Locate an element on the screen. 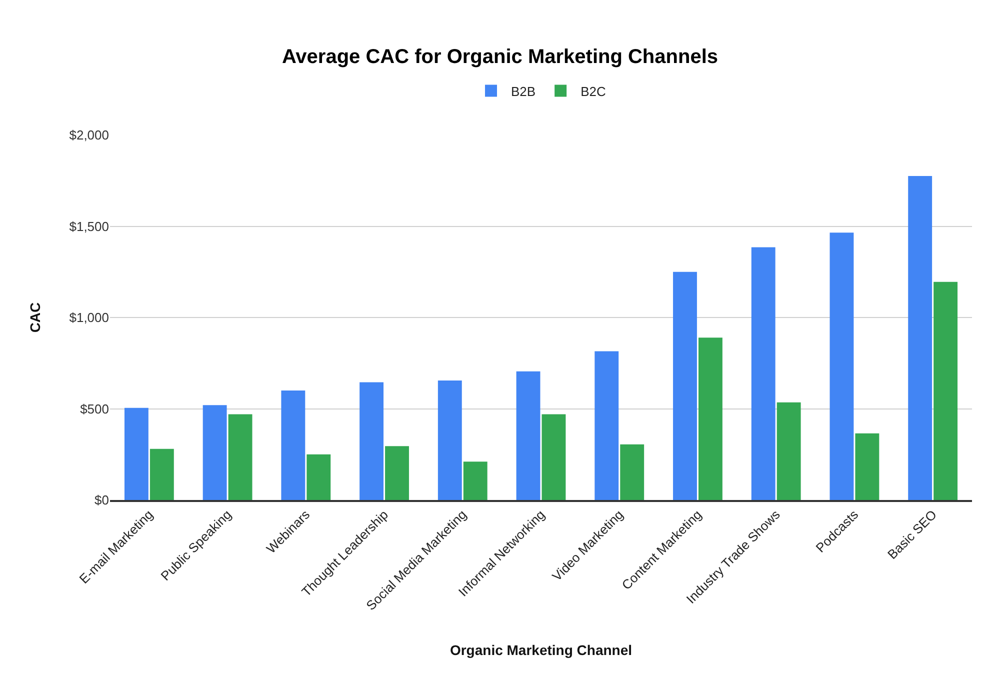  chart-title: Average CAC for Organic Marketing Channels is located at coordinates (500, 57).